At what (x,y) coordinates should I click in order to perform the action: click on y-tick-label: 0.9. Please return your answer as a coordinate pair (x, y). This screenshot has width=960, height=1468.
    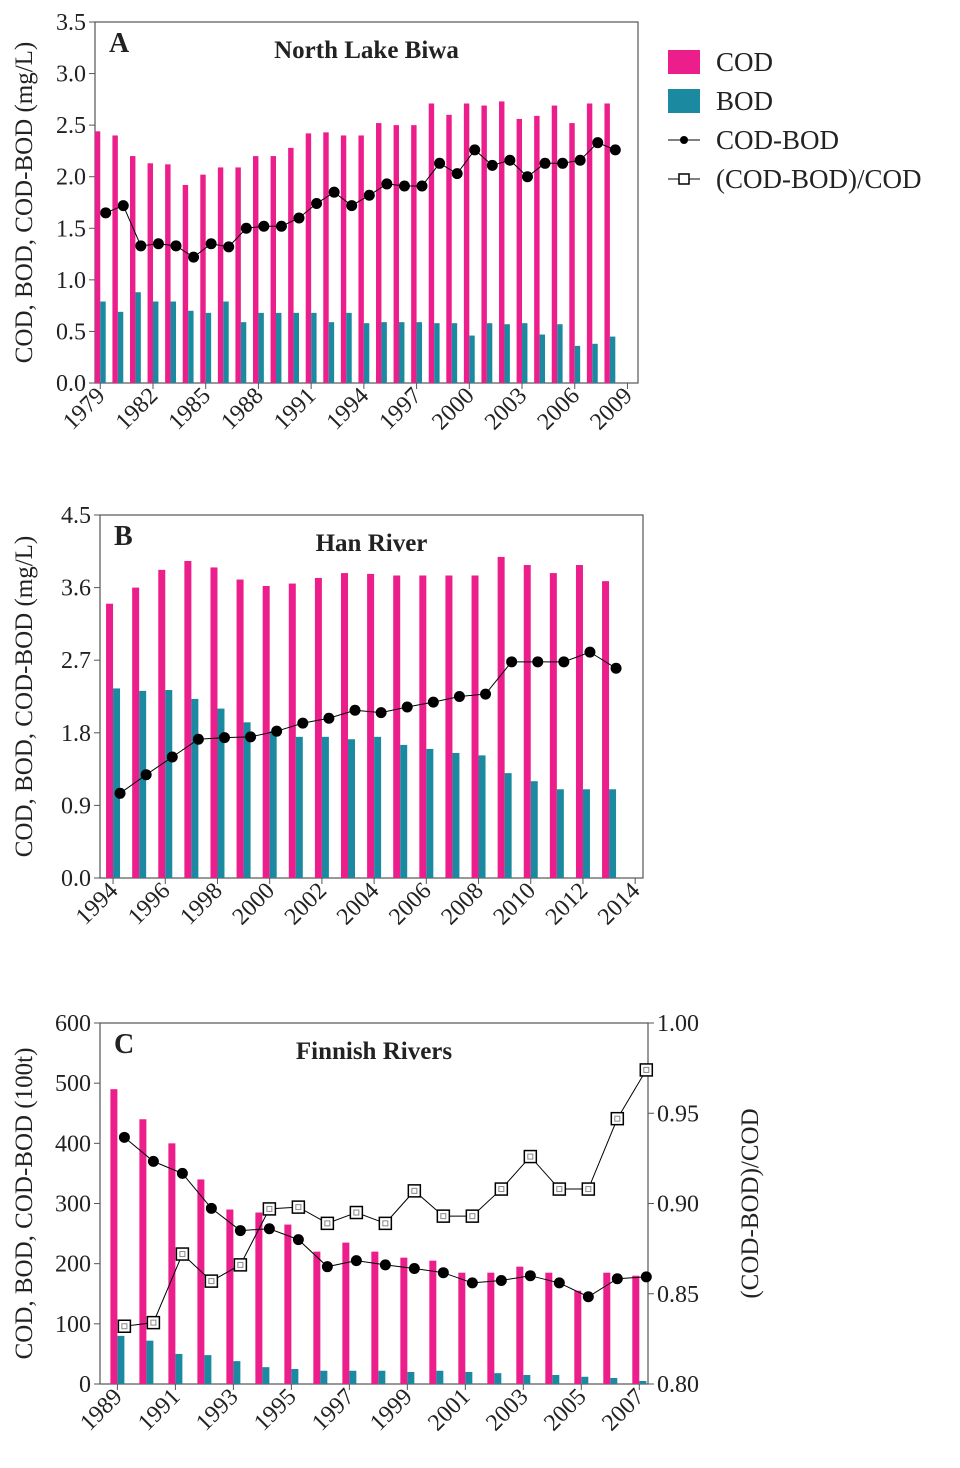
    Looking at the image, I should click on (76, 806).